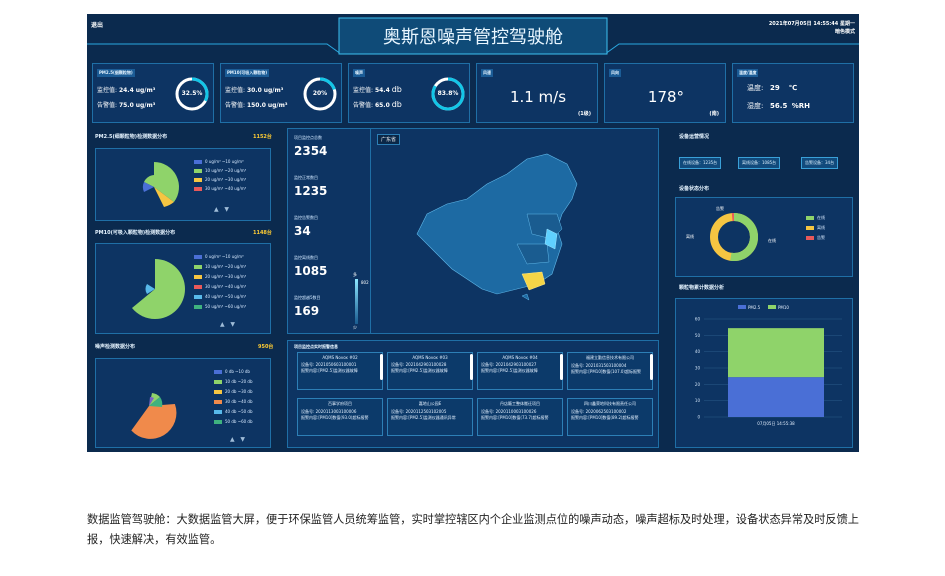 The width and height of the screenshot is (945, 576). I want to click on pm25-page-icon: ▲ ▼, so click(221, 209).